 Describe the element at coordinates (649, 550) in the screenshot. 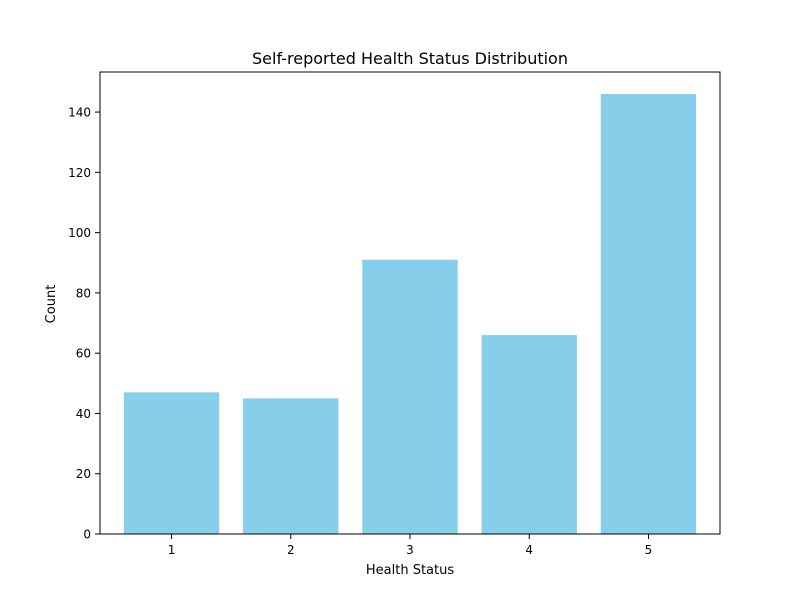

I see `x-tick-label-5: 5` at that location.